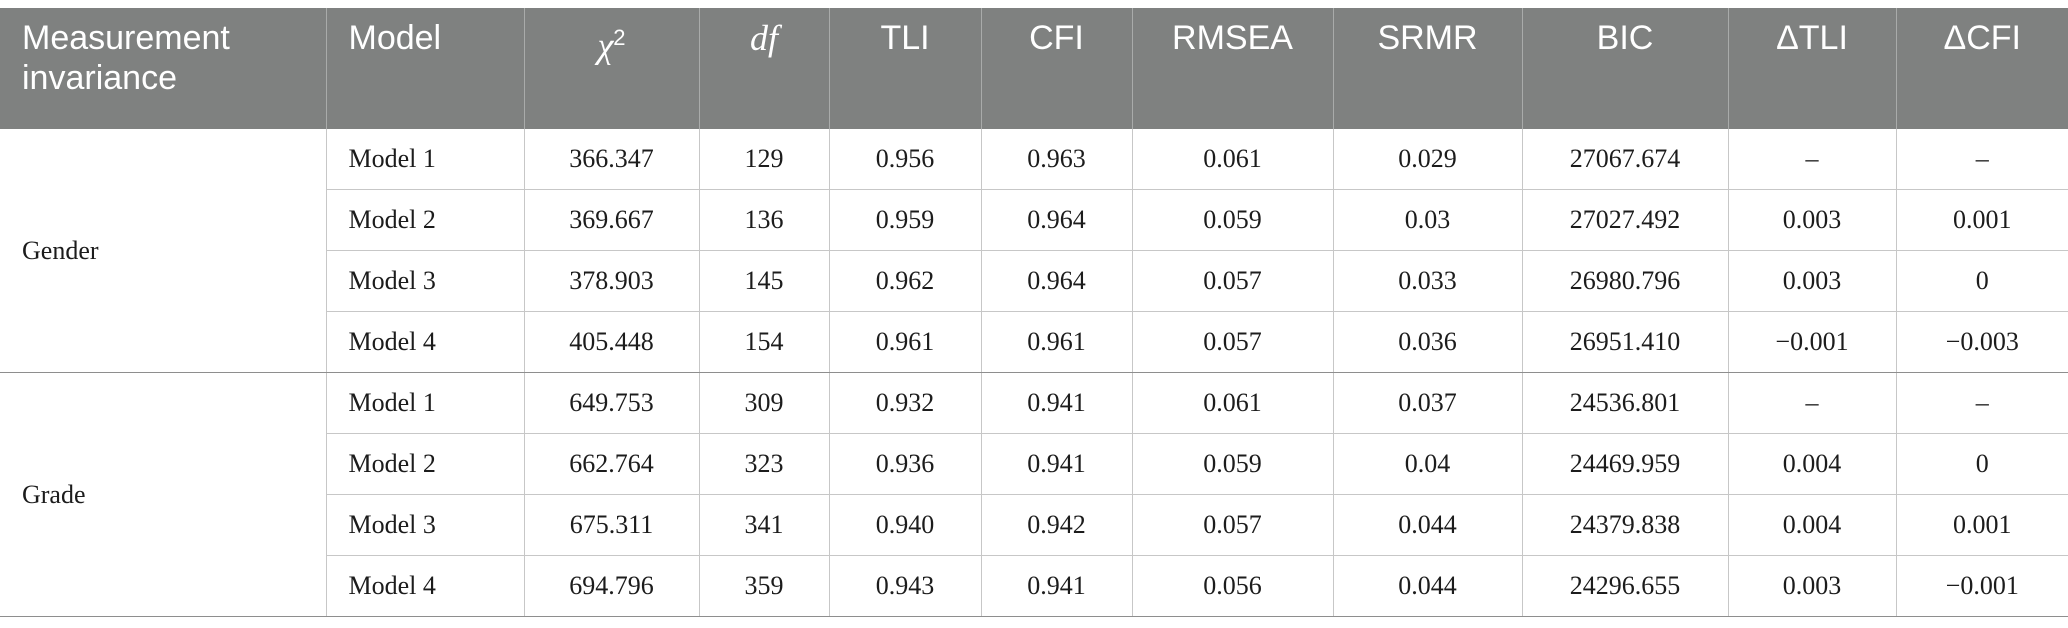  What do you see at coordinates (611, 586) in the screenshot?
I see `value-cell: 694.796` at bounding box center [611, 586].